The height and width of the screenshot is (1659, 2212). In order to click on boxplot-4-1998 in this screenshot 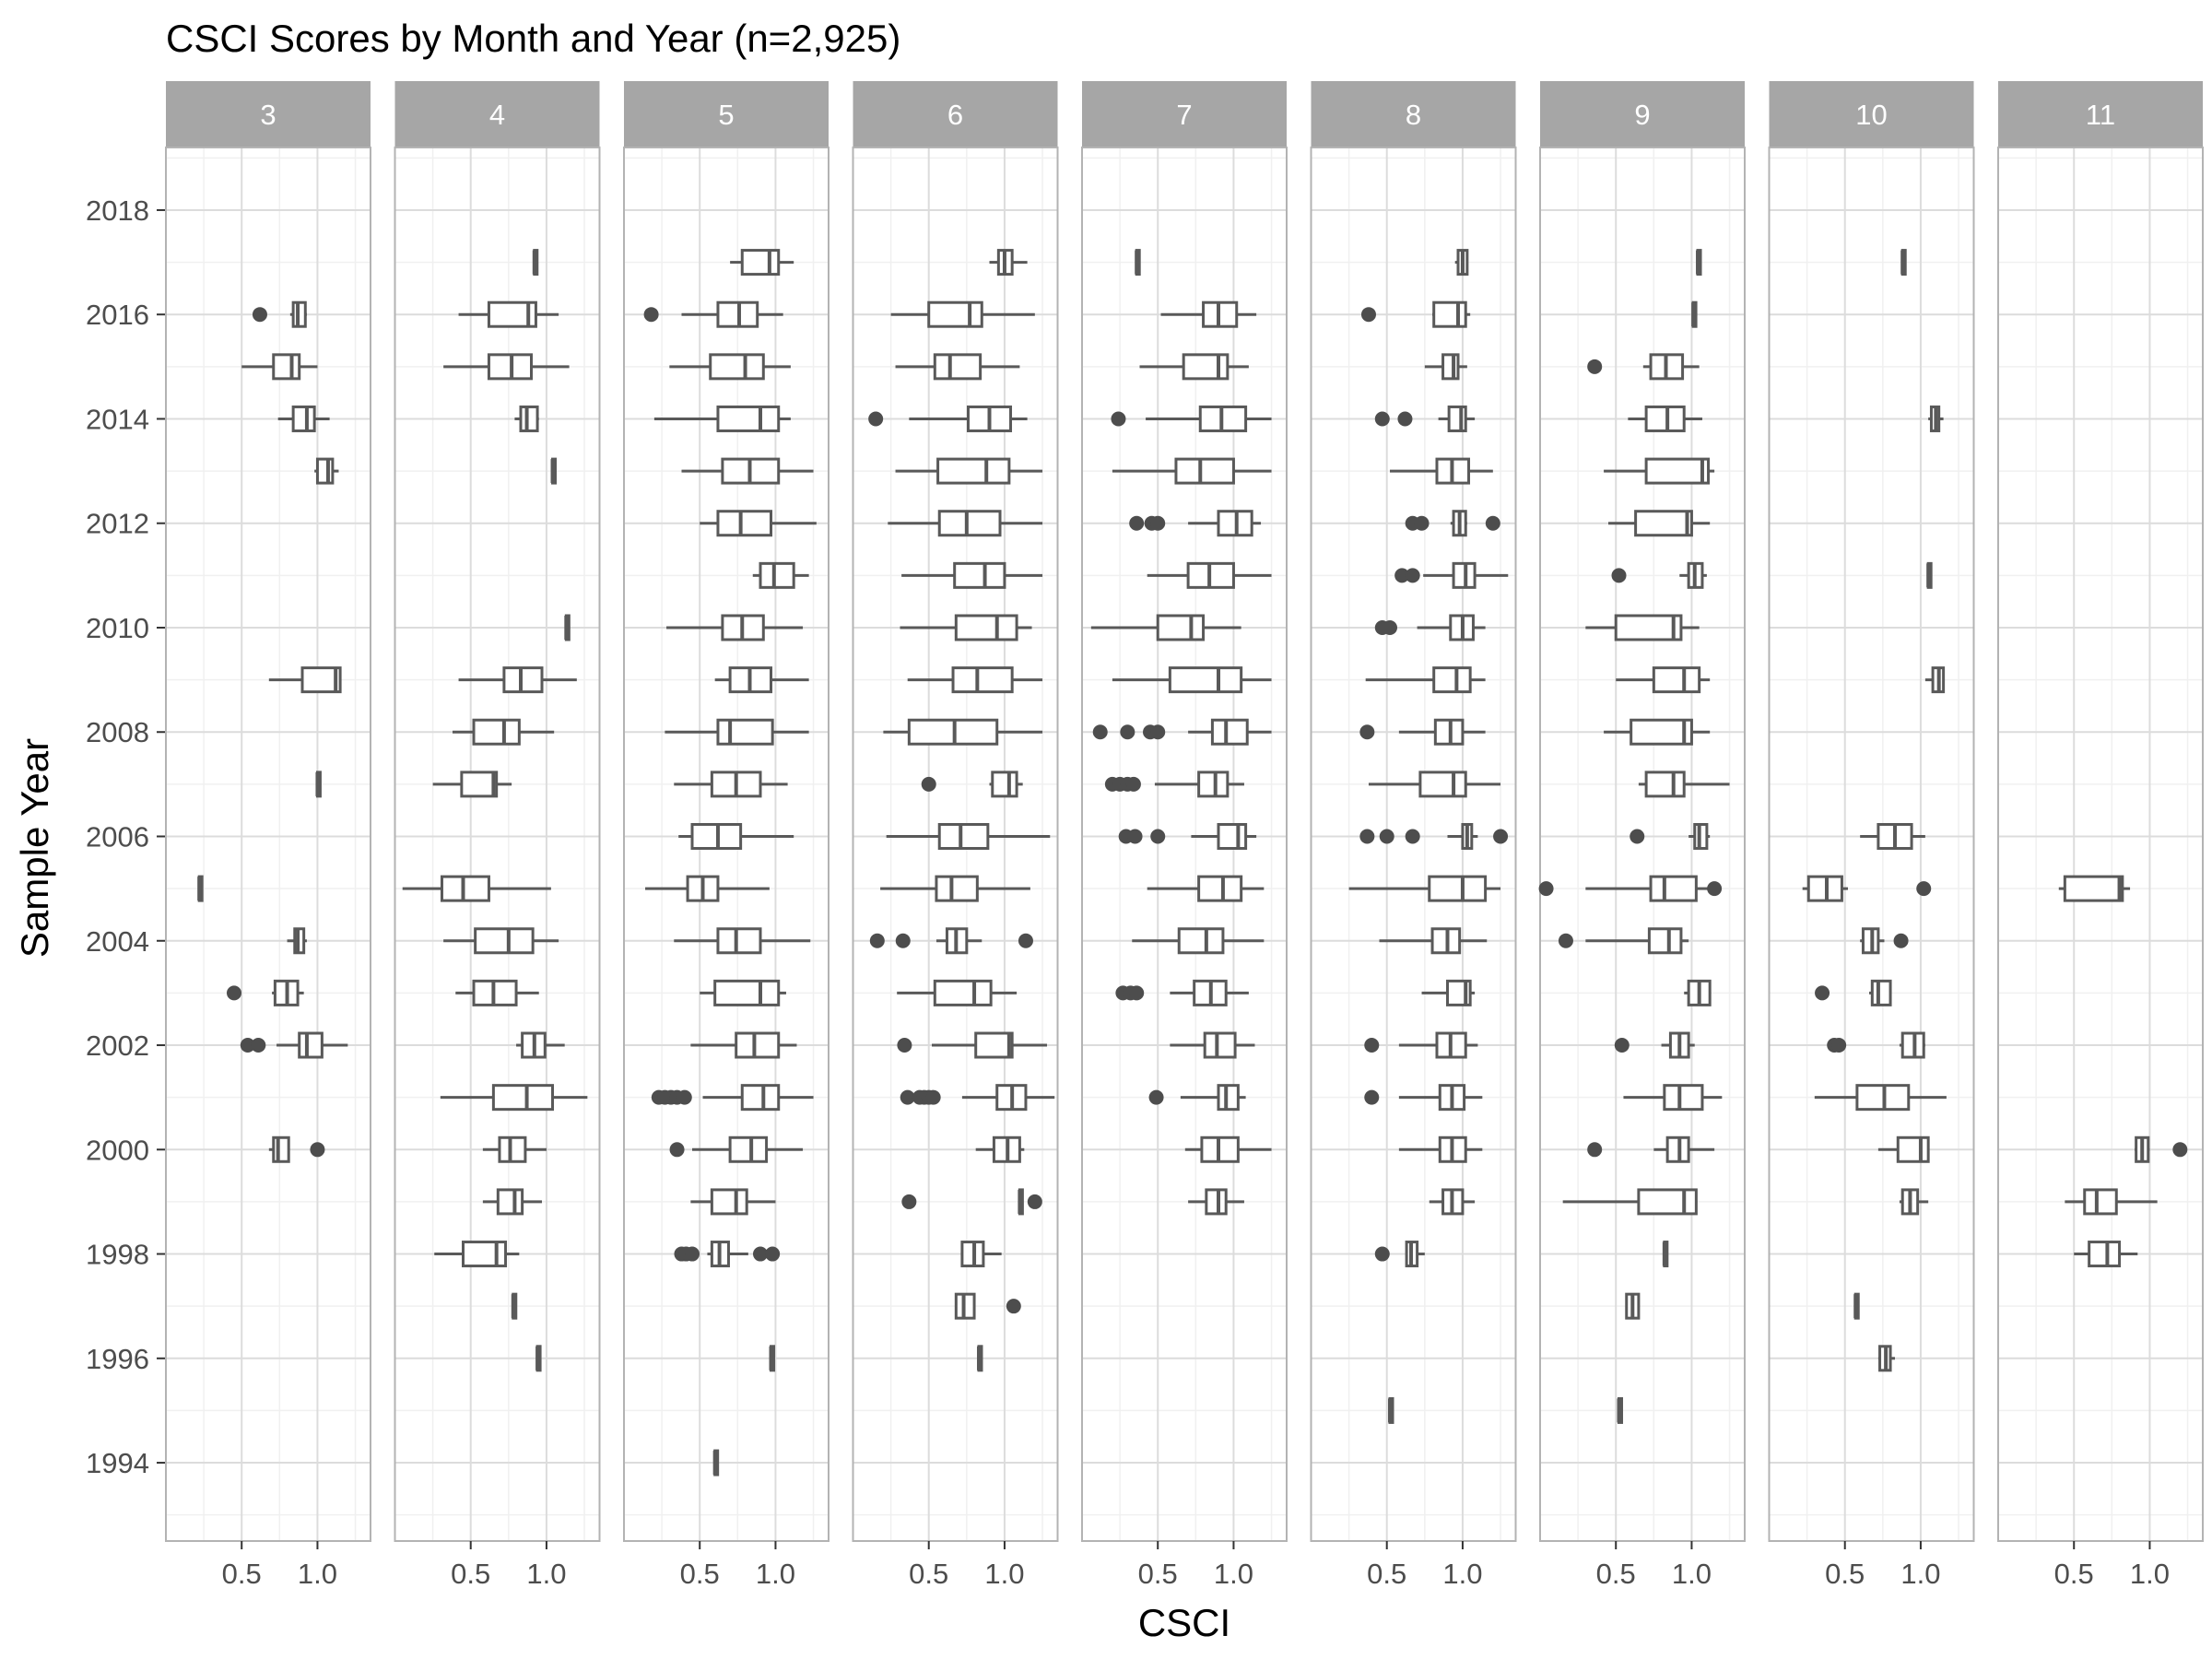, I will do `click(477, 1254)`.